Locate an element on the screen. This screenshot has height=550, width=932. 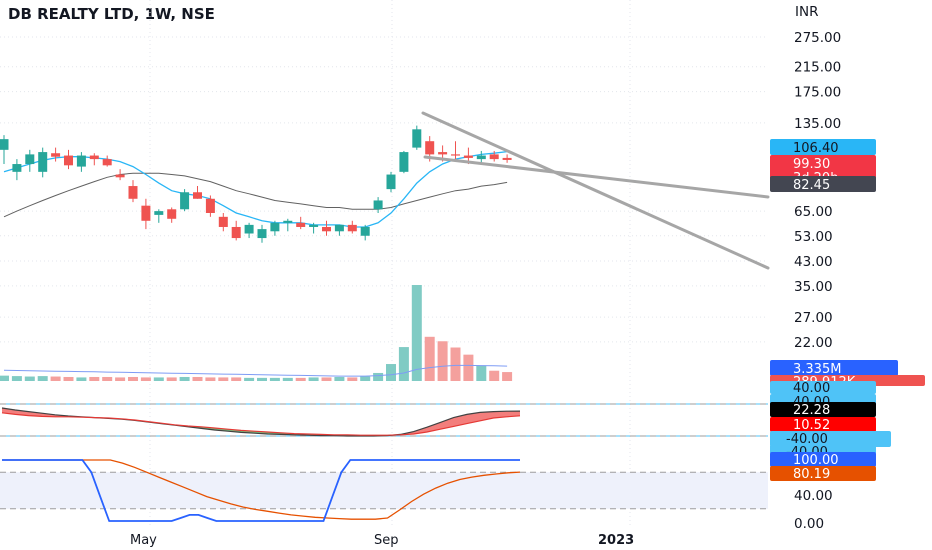
osc-line-fast is located at coordinates (261, 424).